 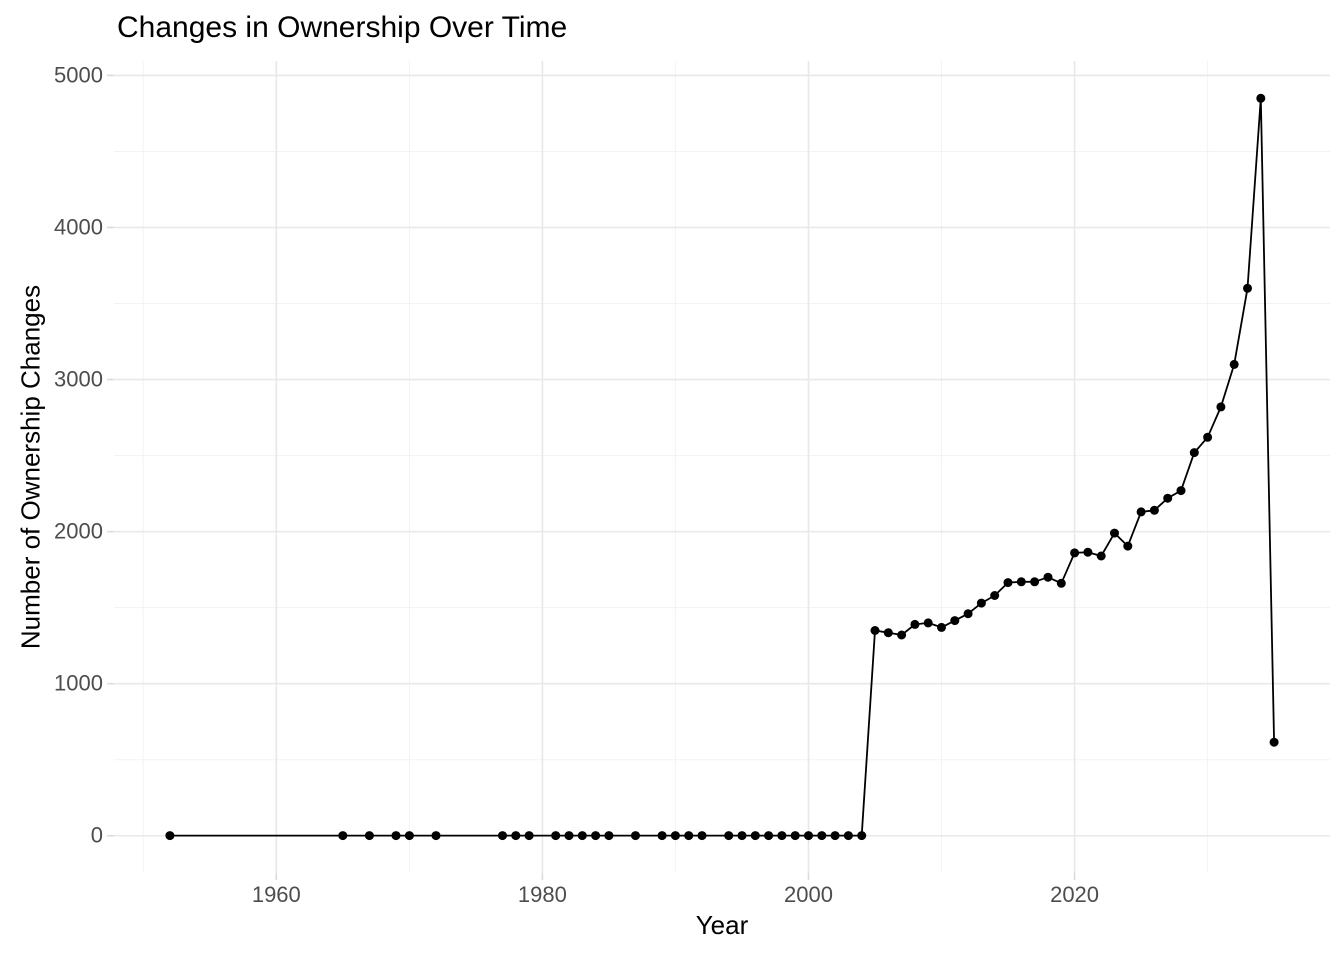 What do you see at coordinates (78, 683) in the screenshot?
I see `y-tick-label: 1000` at bounding box center [78, 683].